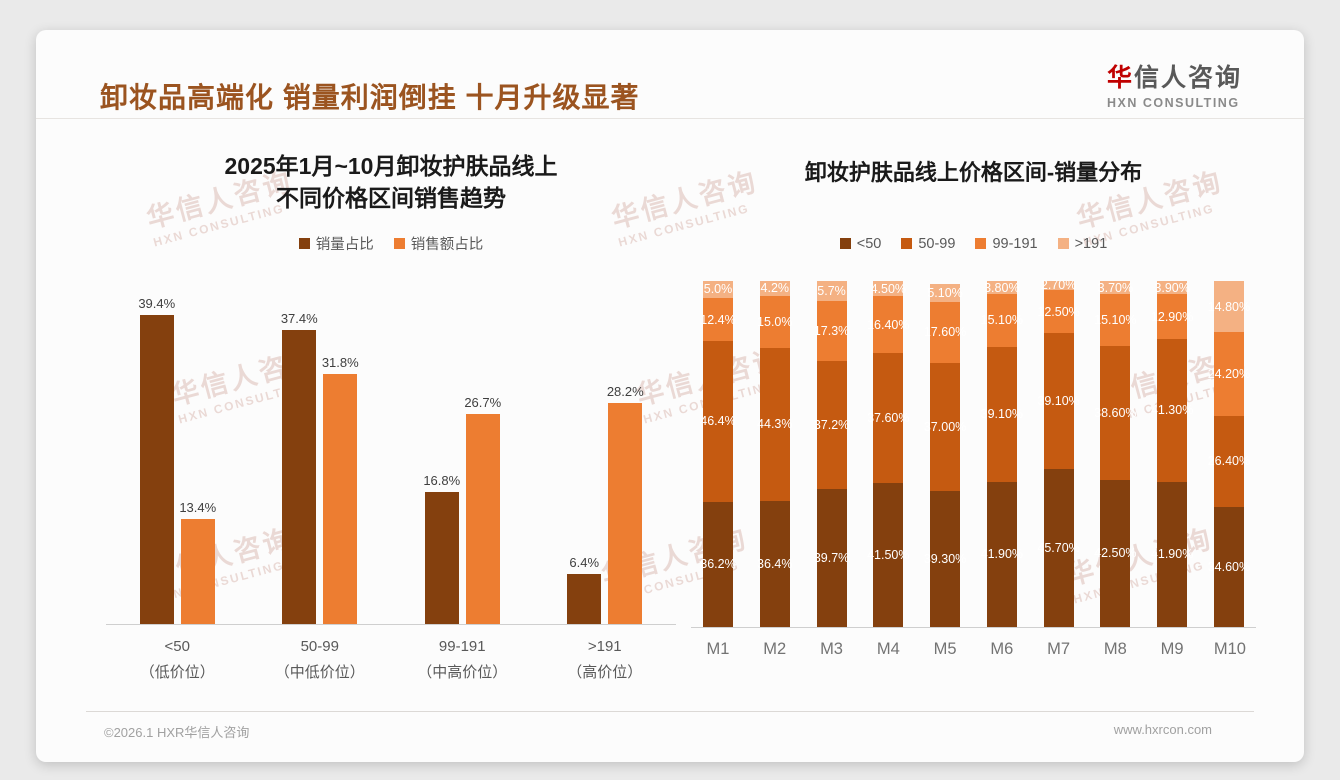 This screenshot has height=780, width=1340. I want to click on category-label: M6, so click(1002, 648).